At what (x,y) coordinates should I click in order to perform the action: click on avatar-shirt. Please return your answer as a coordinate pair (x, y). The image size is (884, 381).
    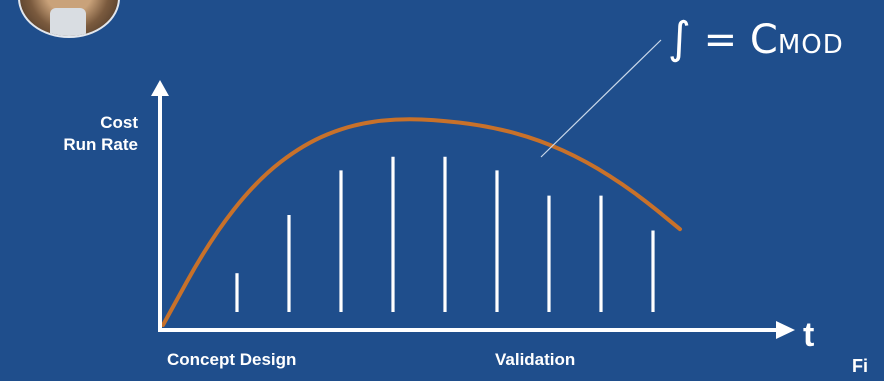
    Looking at the image, I should click on (68, 22).